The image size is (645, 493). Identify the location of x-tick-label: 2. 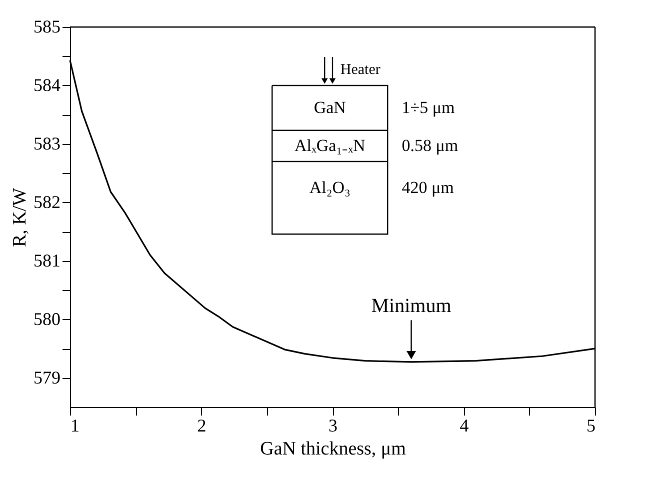
(201, 426).